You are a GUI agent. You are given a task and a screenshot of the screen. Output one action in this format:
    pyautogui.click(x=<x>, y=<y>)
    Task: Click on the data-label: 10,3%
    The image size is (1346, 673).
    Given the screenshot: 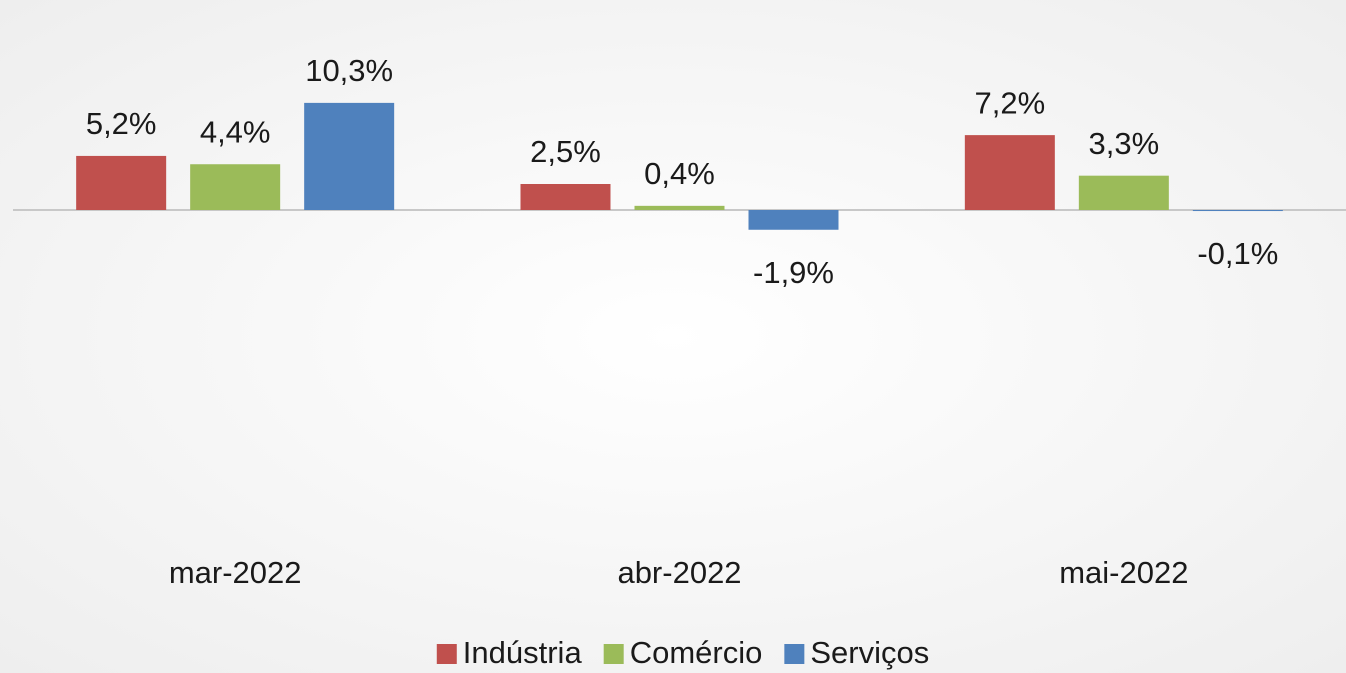 What is the action you would take?
    pyautogui.click(x=349, y=70)
    